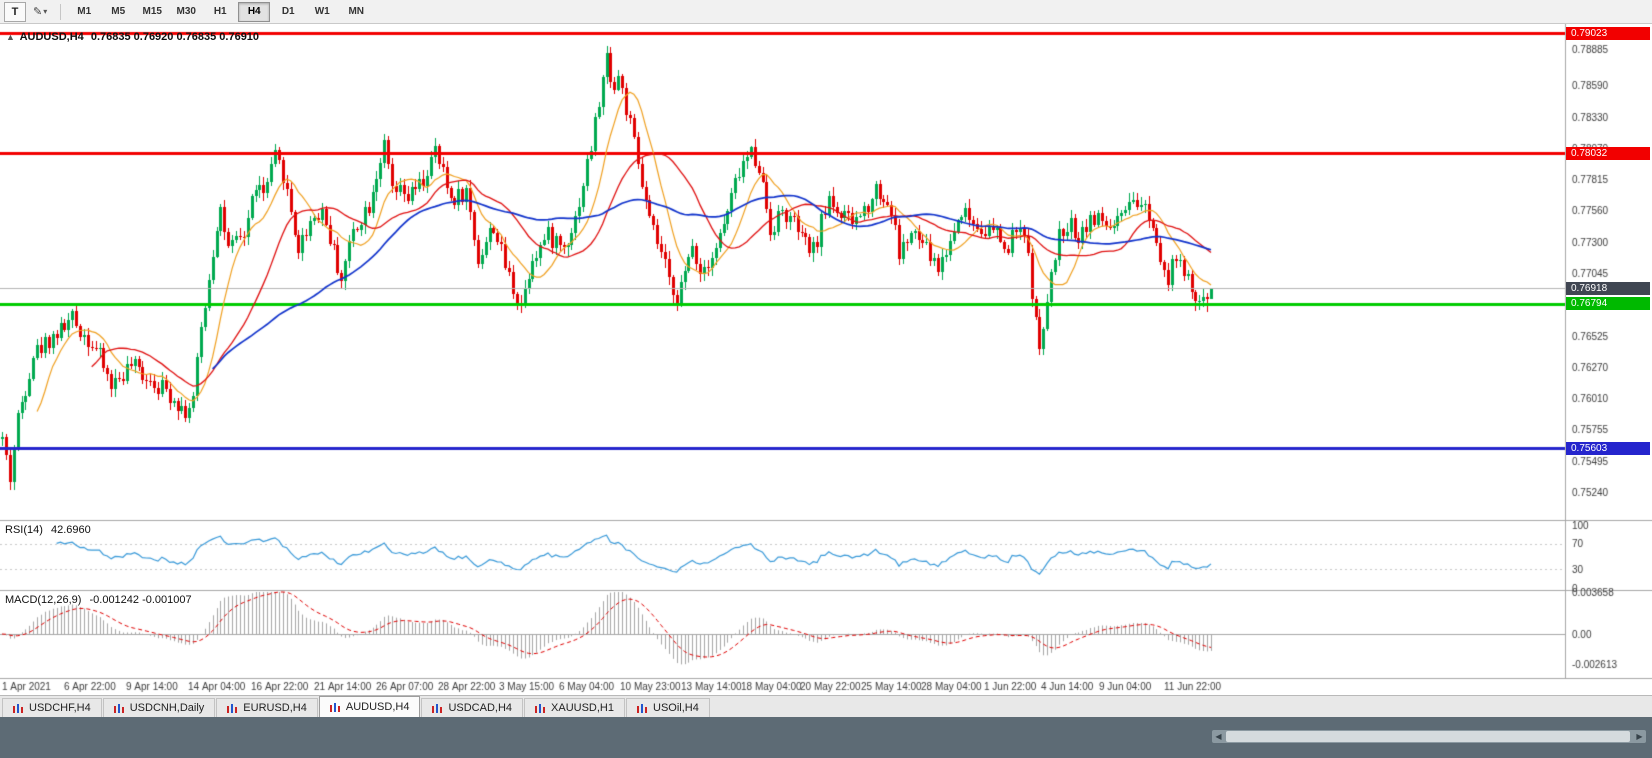 This screenshot has height=758, width=1652. Describe the element at coordinates (377, 707) in the screenshot. I see `chart-tab-label: AUDUSD,H4` at that location.